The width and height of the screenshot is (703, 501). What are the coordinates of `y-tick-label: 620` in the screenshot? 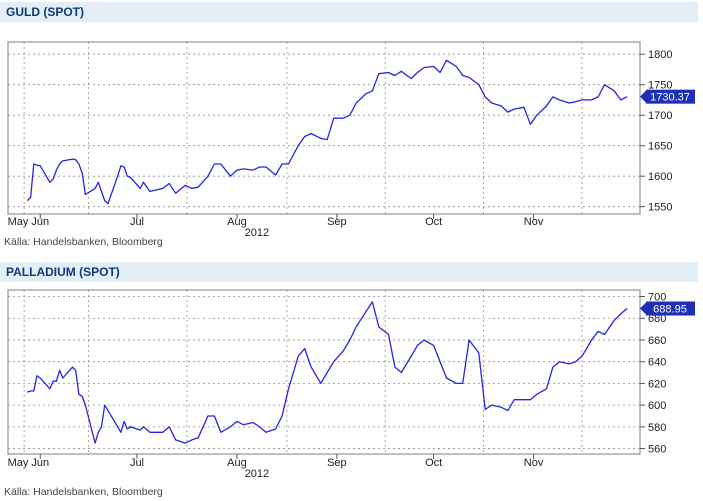 It's located at (657, 384).